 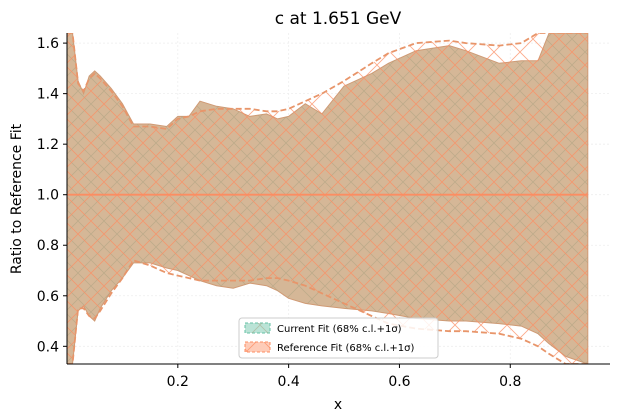 I want to click on legend-frame, so click(x=338, y=338).